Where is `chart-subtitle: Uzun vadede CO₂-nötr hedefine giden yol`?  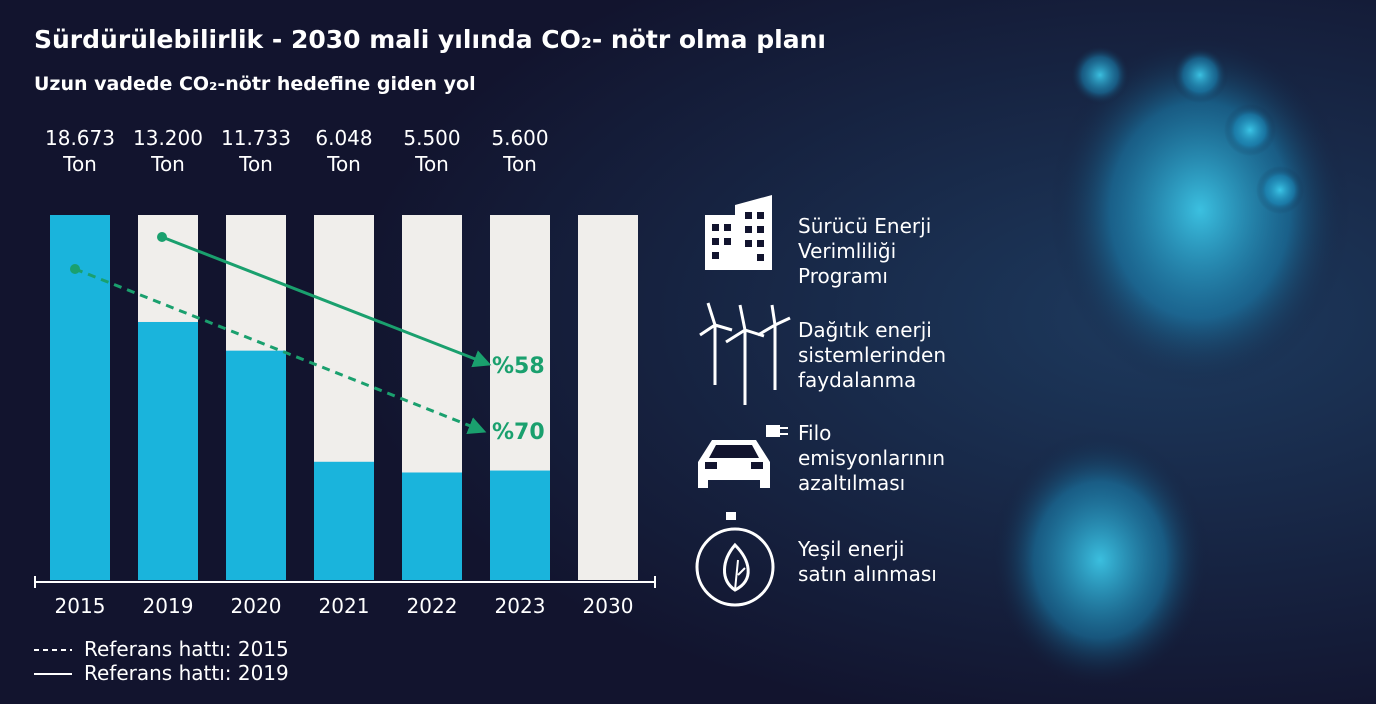
chart-subtitle: Uzun vadede CO₂-nötr hedefine giden yol is located at coordinates (255, 84).